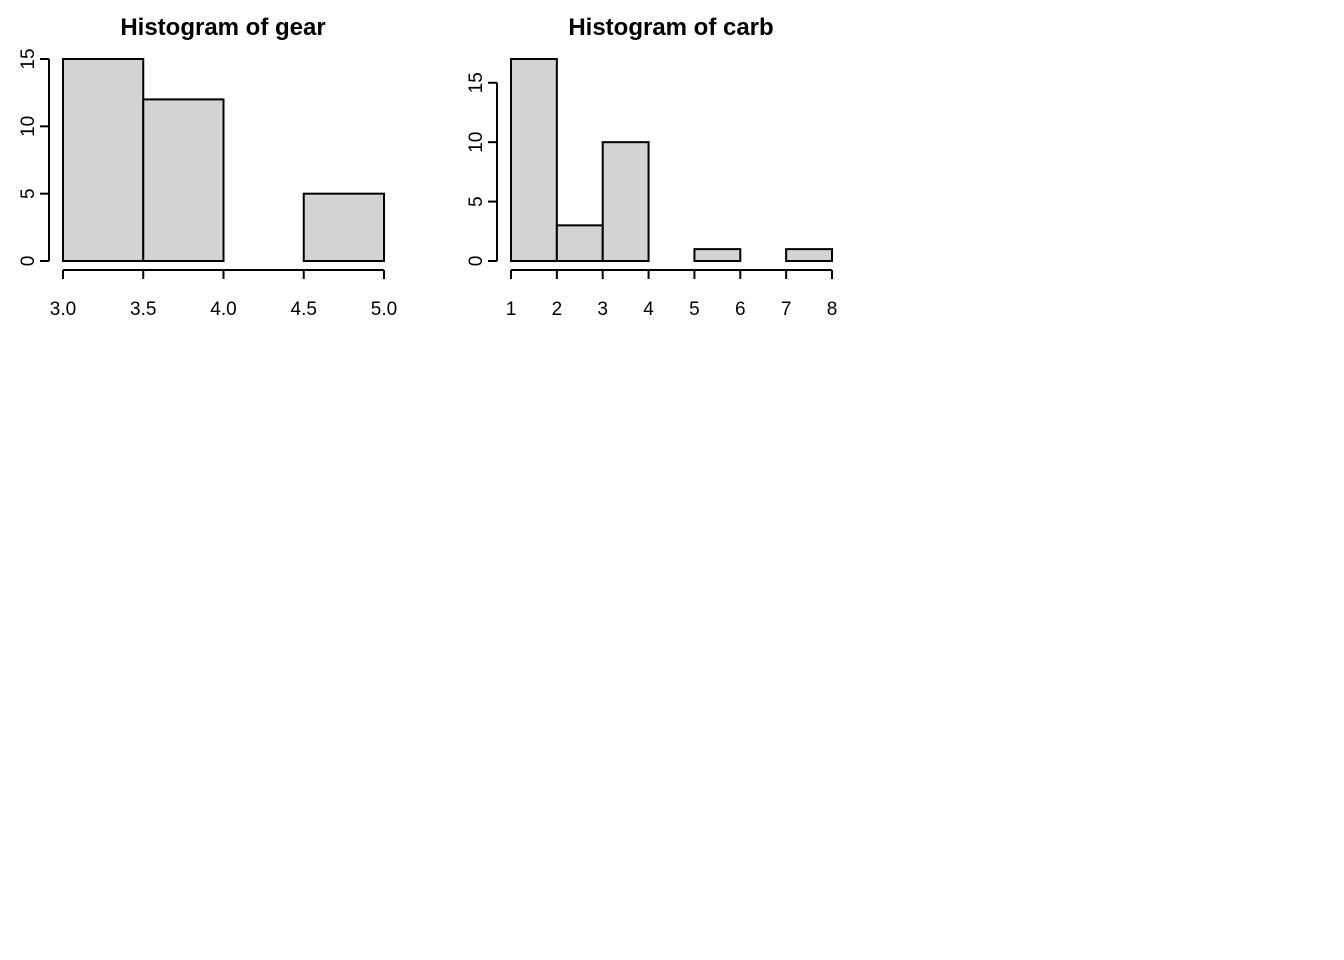 This screenshot has height=960, width=1344. Describe the element at coordinates (648, 309) in the screenshot. I see `x-tick-label: 4` at that location.